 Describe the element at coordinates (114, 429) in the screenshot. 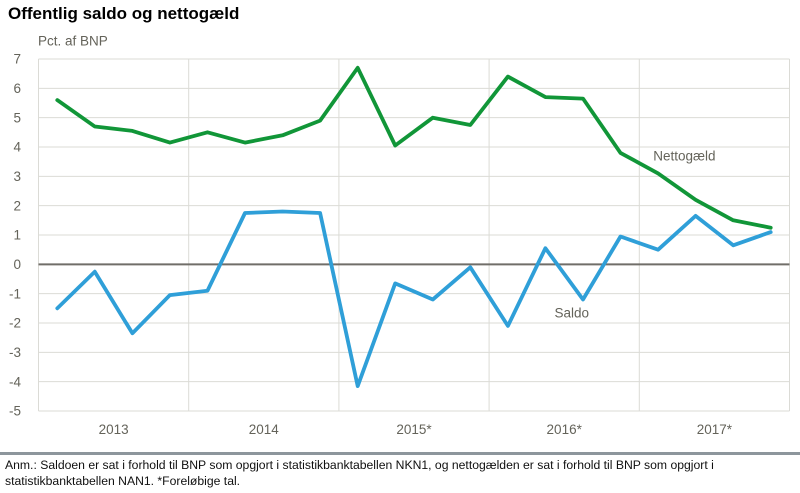

I see `x-axis-tick-label: 2013` at that location.